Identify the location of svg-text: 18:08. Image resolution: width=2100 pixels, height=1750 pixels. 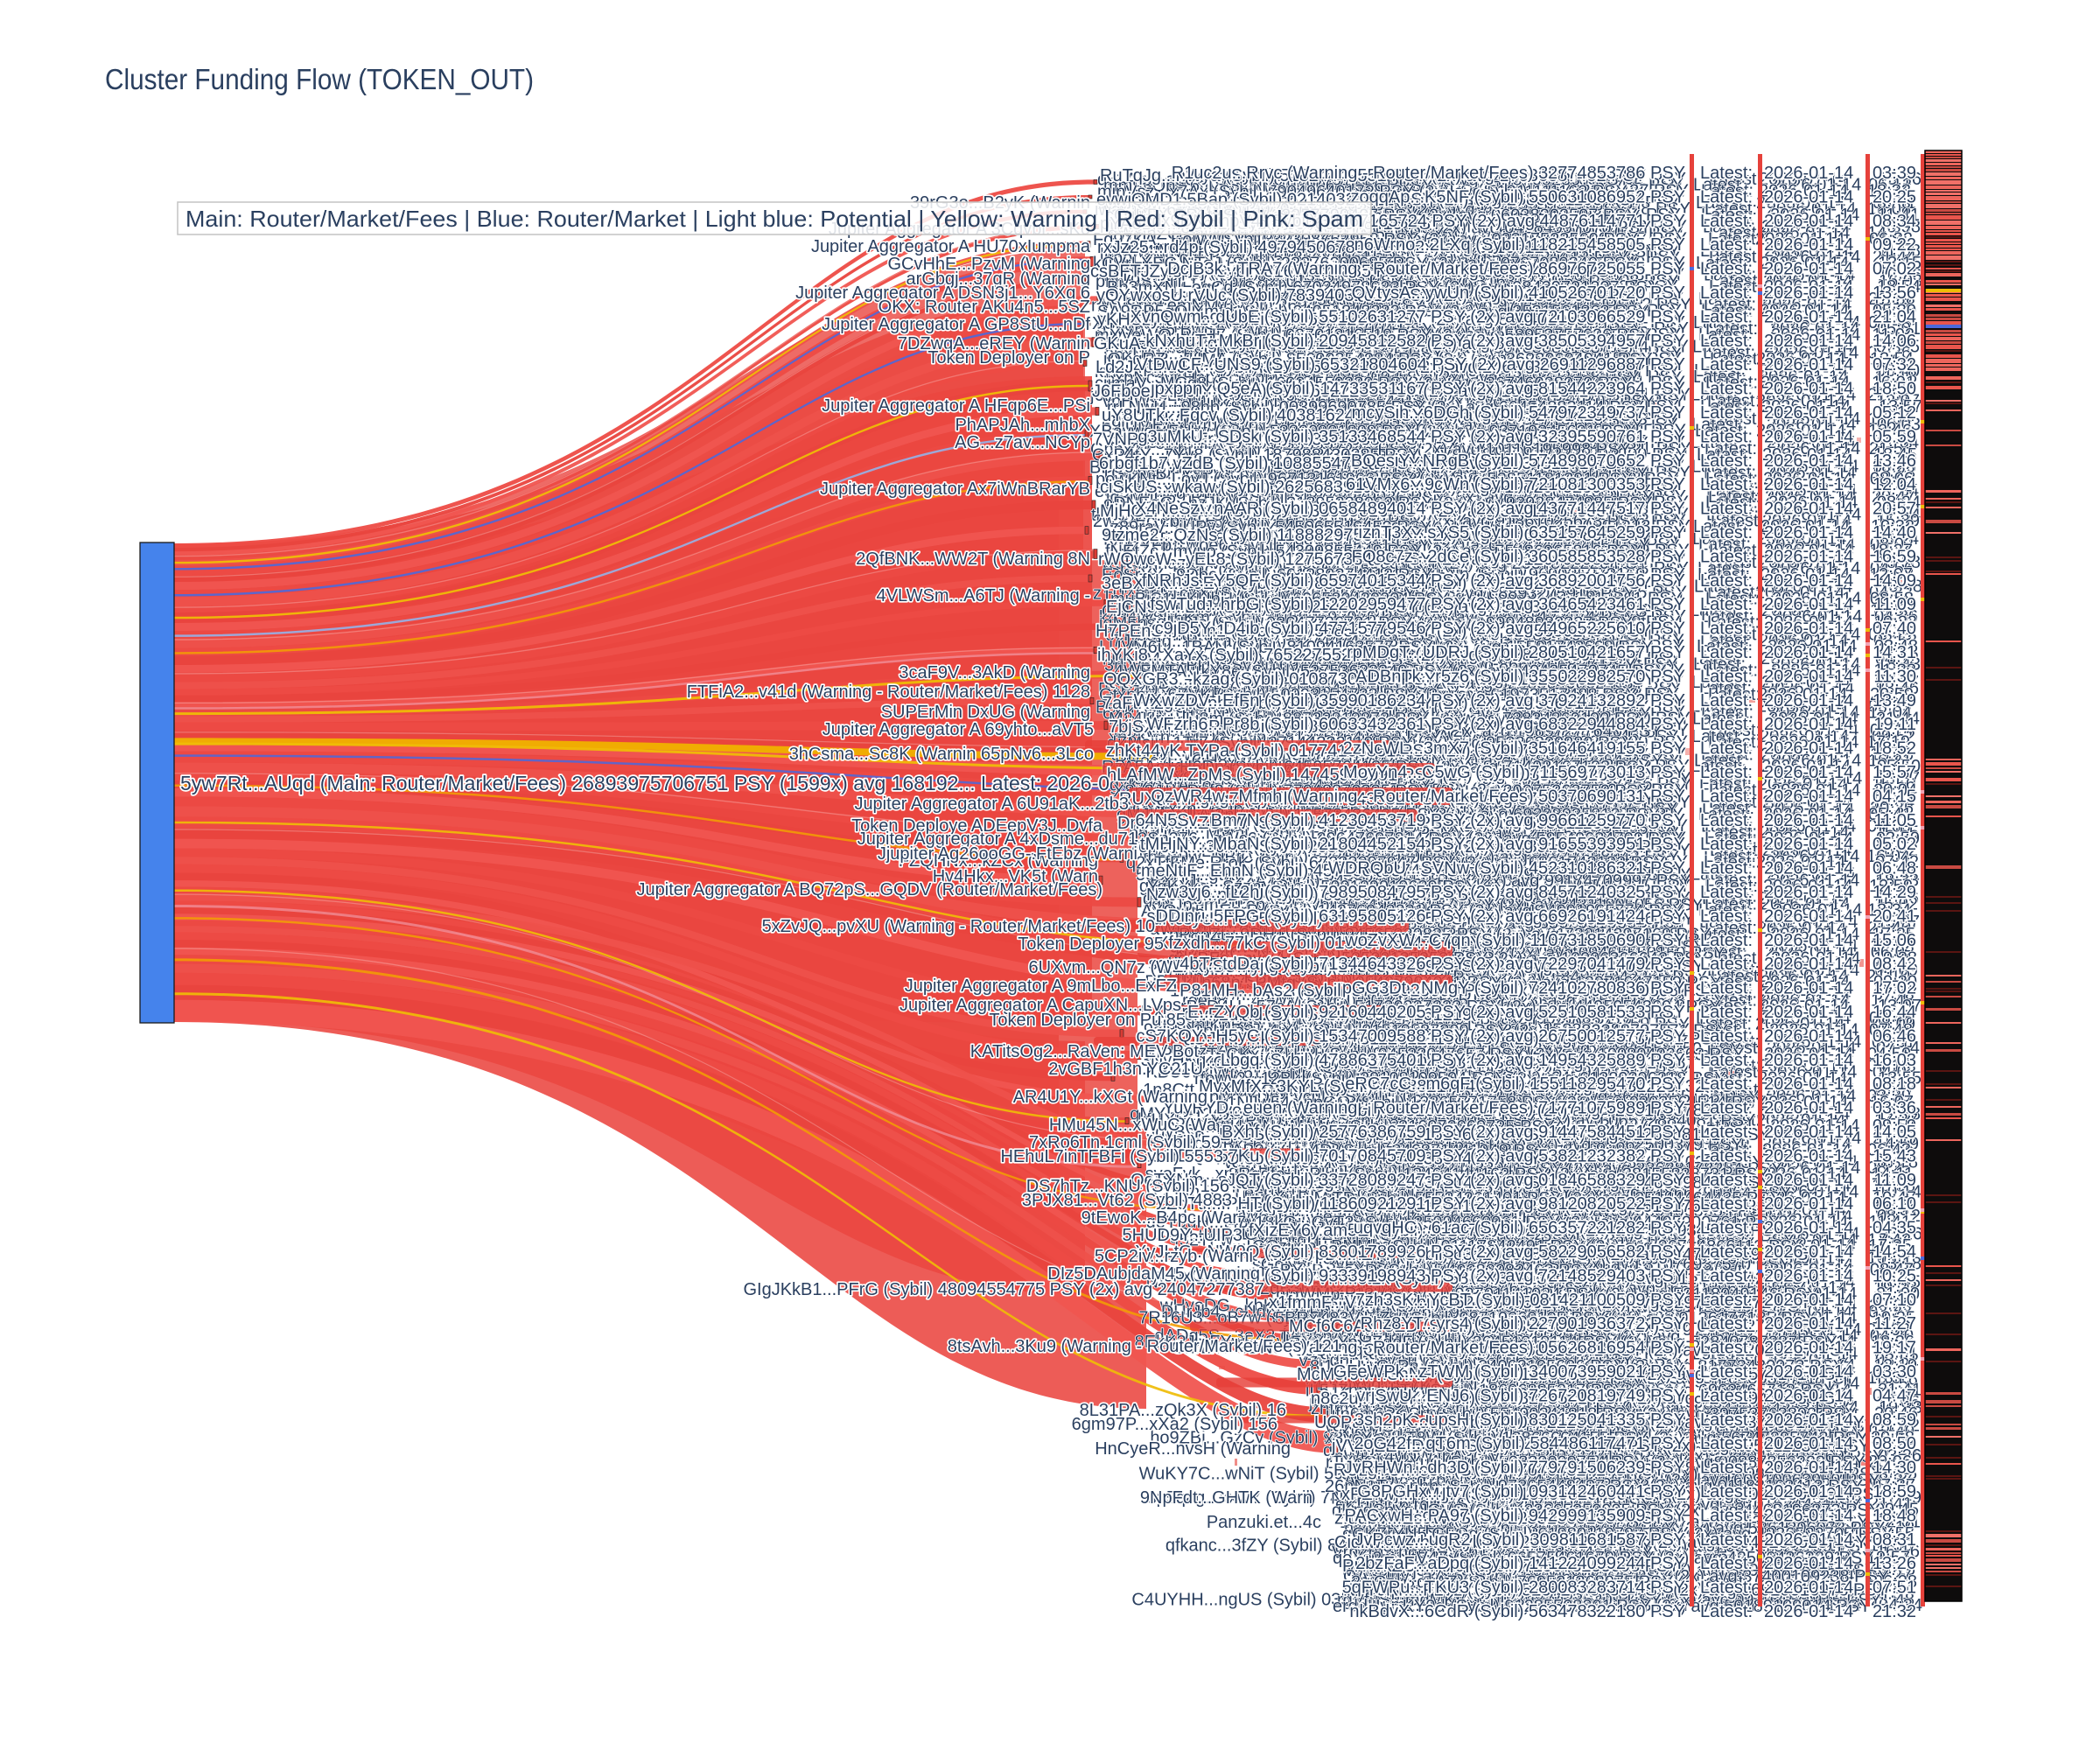
(1889, 209).